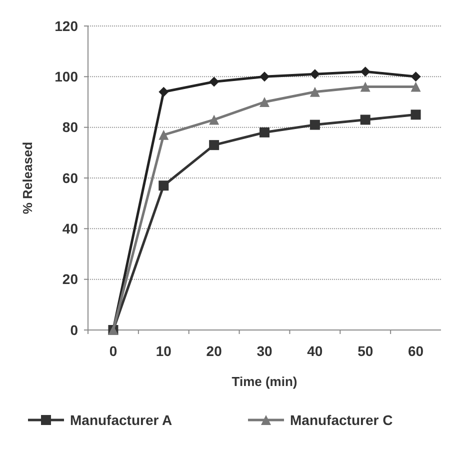 This screenshot has height=470, width=459. Describe the element at coordinates (265, 381) in the screenshot. I see `x-axis-title: Time (min)` at that location.